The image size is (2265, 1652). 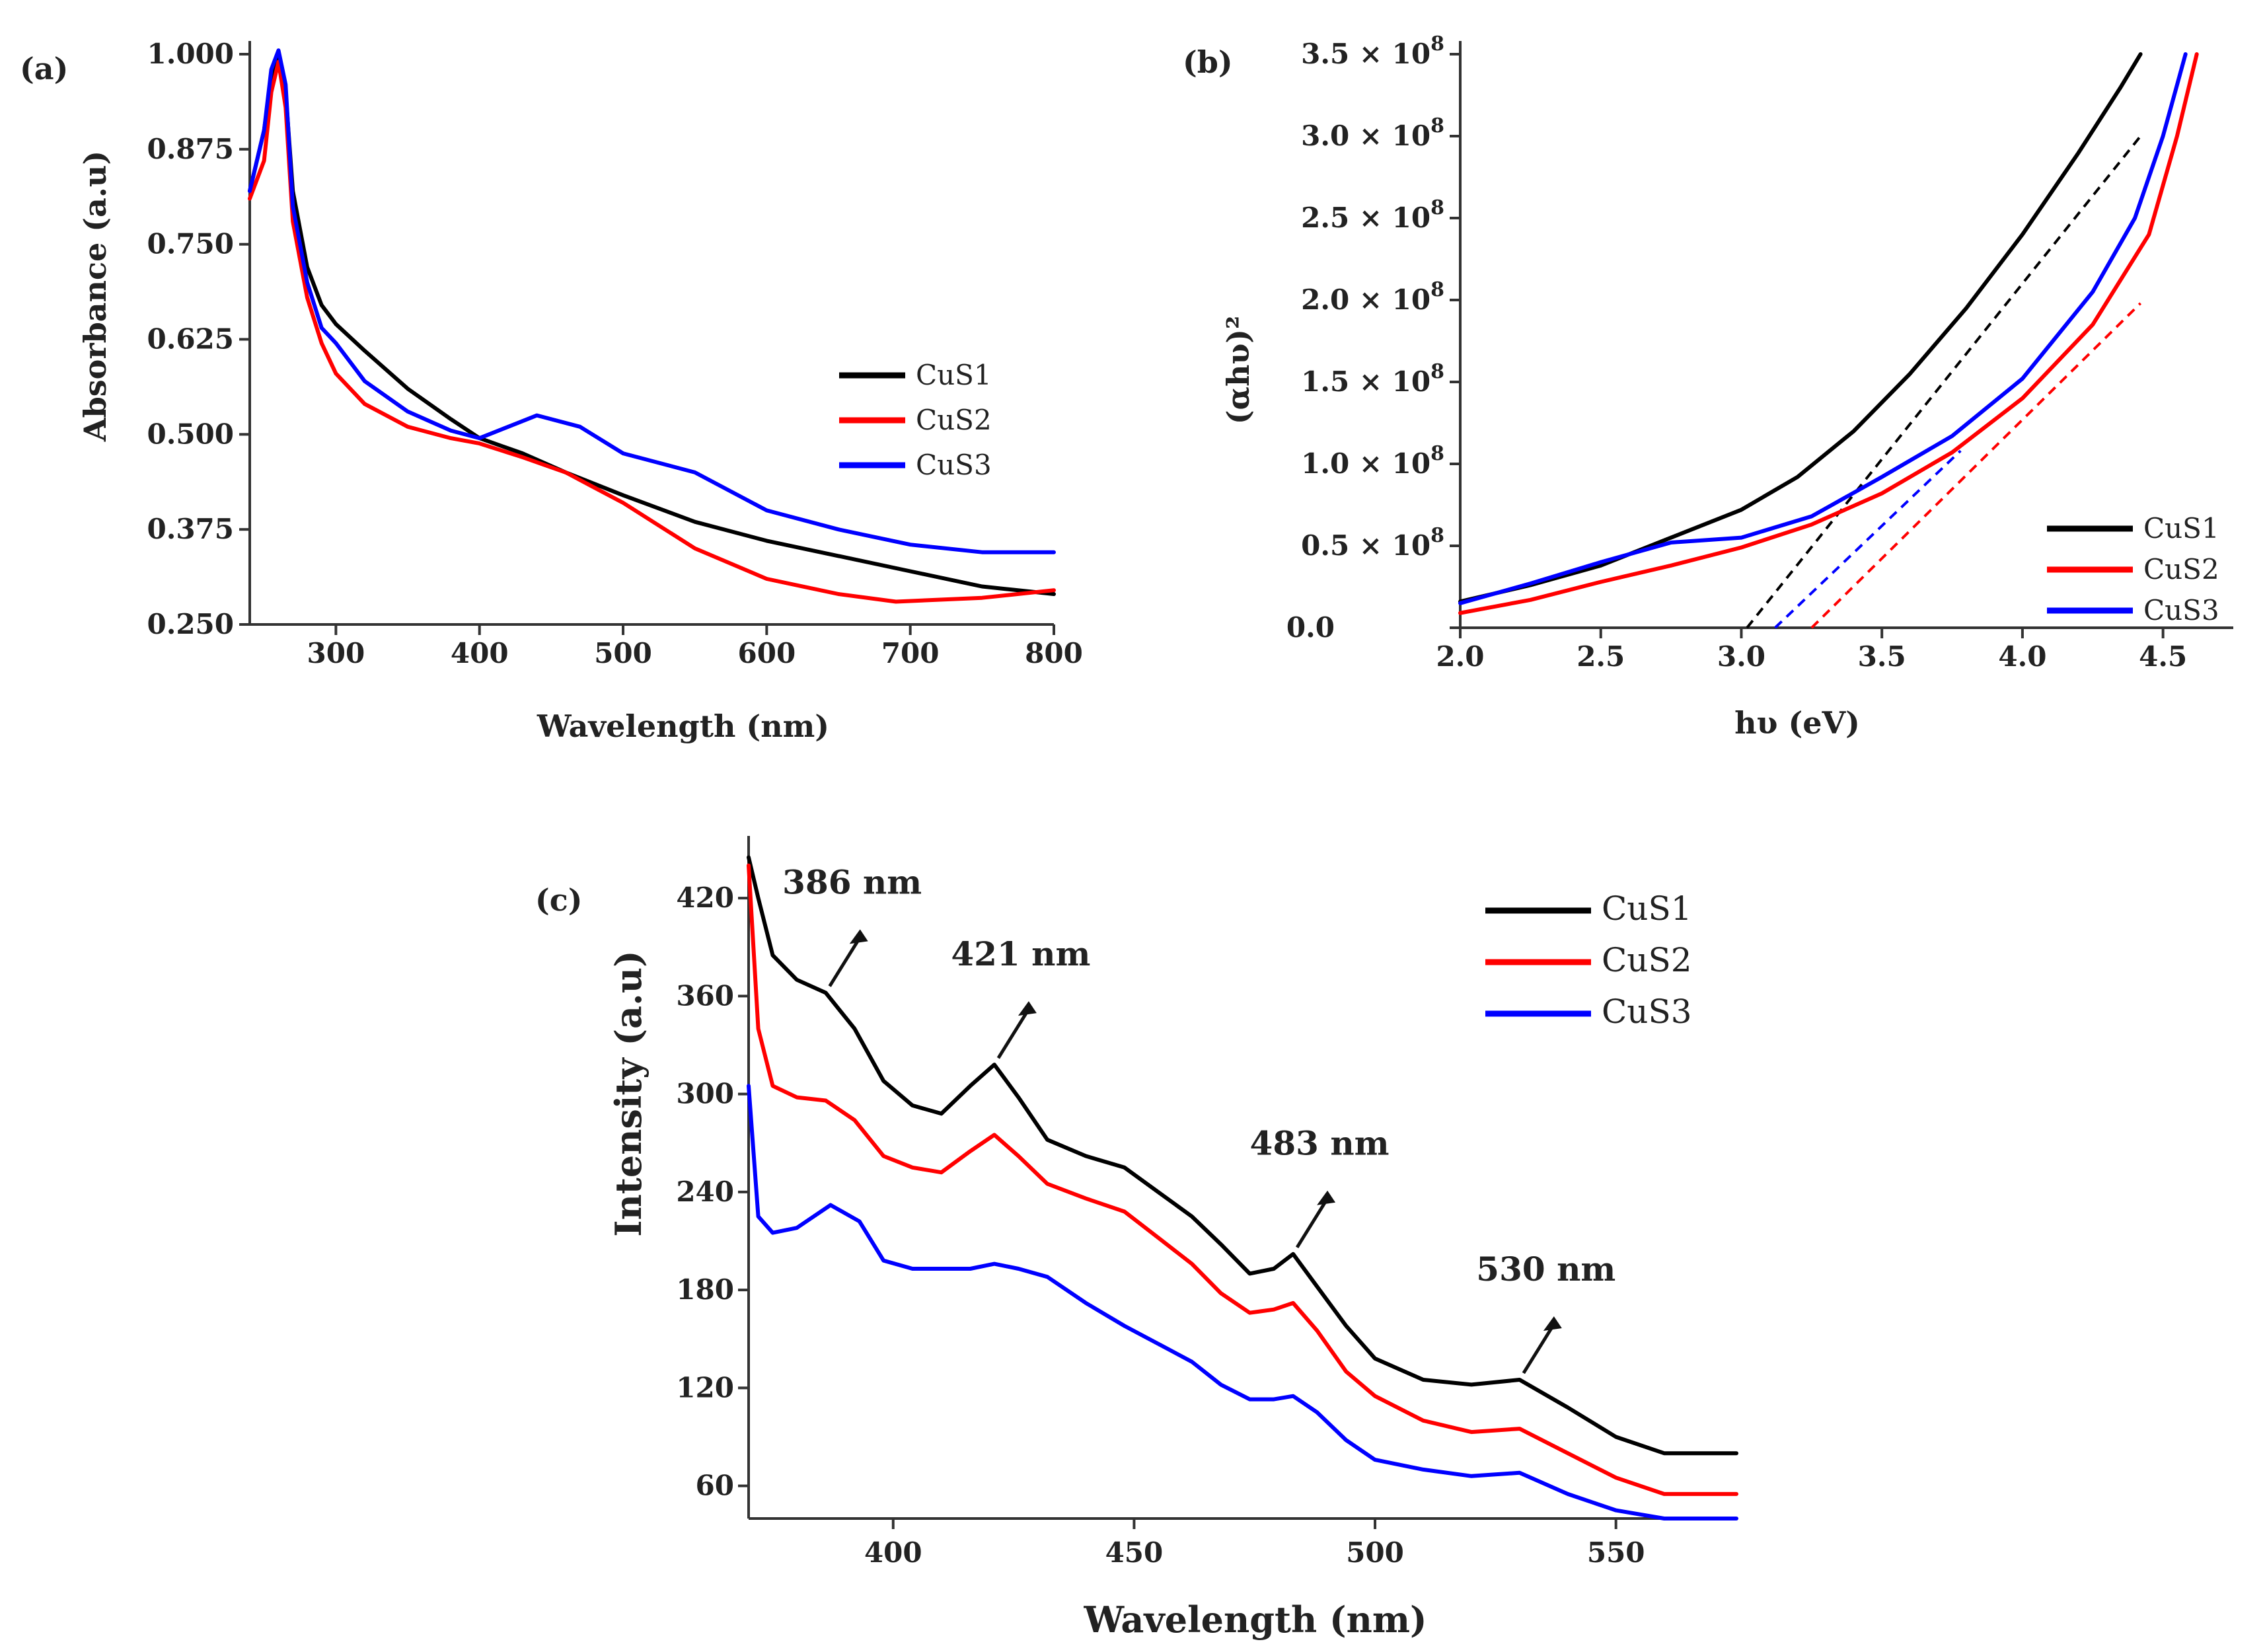 I want to click on panel-c-x-tick-label: 400, so click(x=893, y=1553).